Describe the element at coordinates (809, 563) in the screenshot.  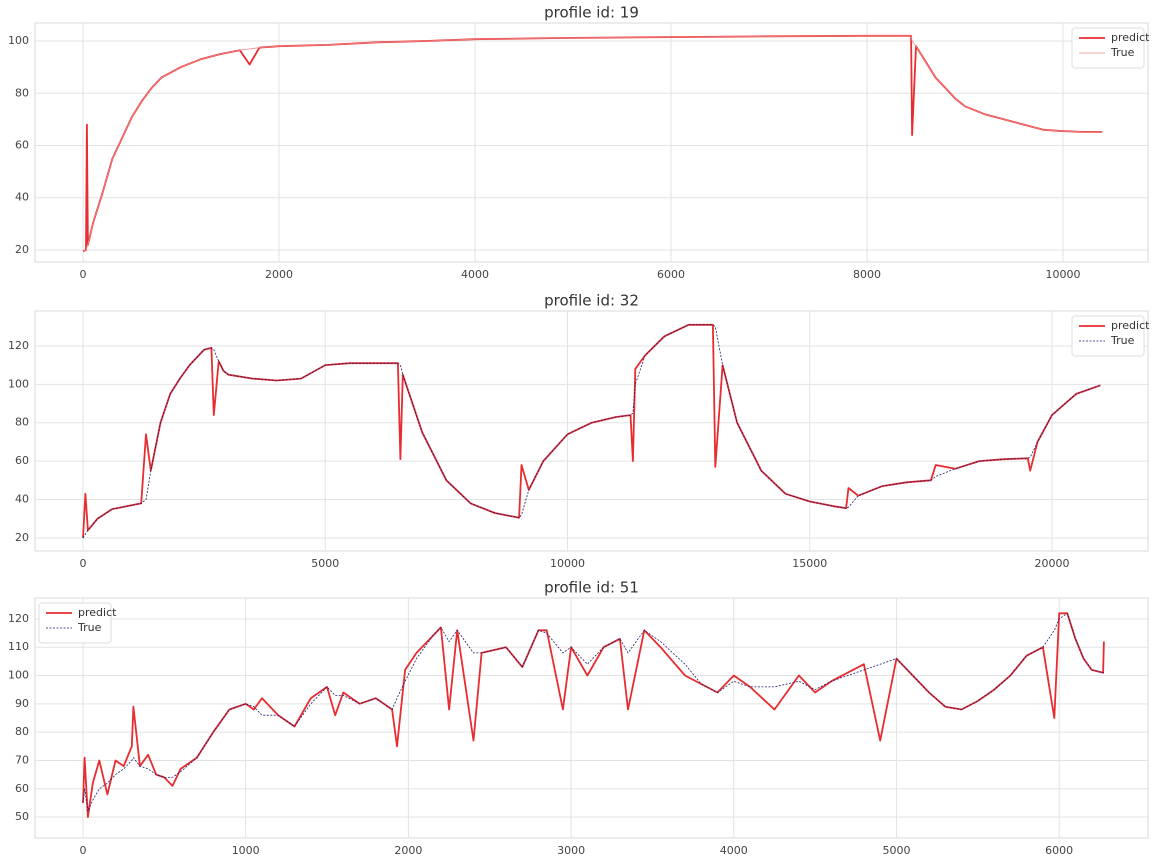
I see `x-tick-label: 15000` at that location.